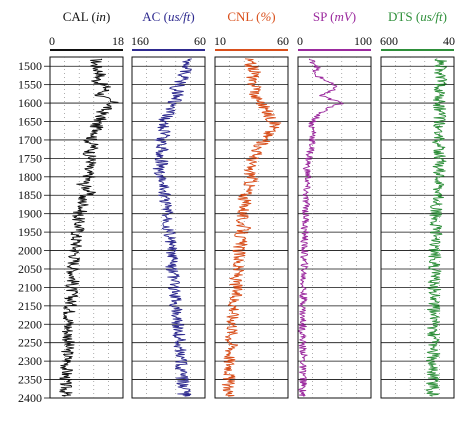  I want to click on depth-tick-label: 2050, so click(30, 269).